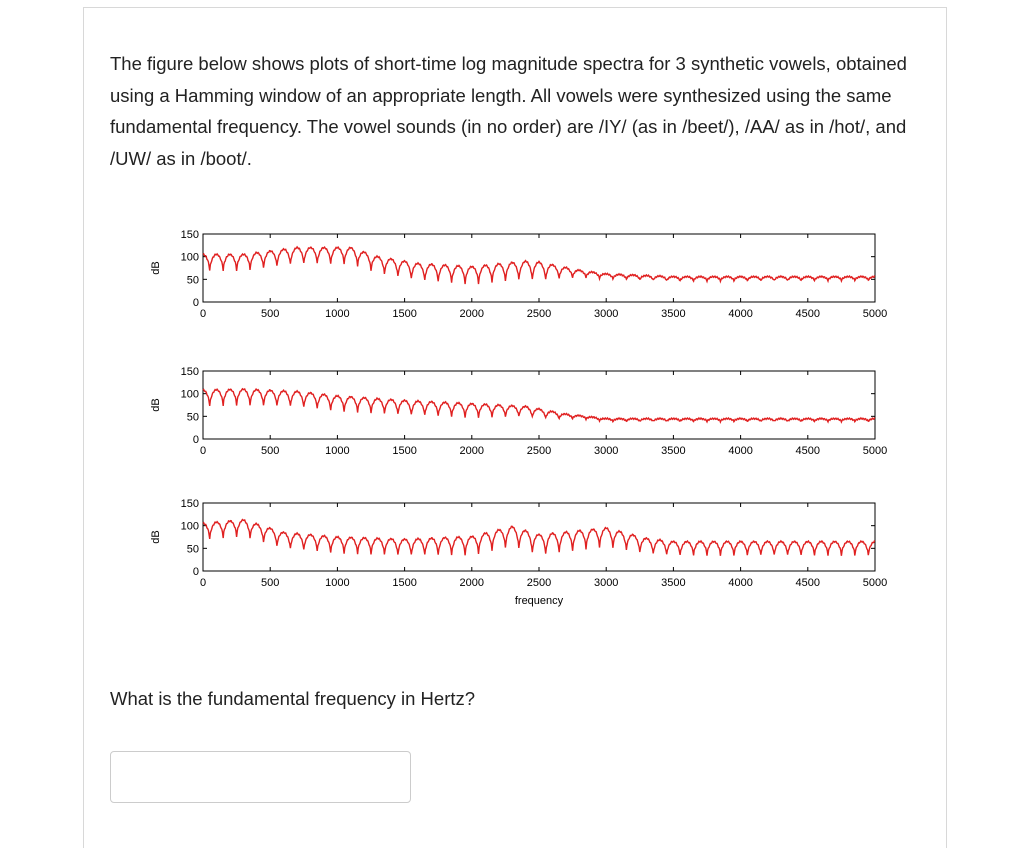 This screenshot has height=848, width=1024. I want to click on answer-input, so click(260, 777).